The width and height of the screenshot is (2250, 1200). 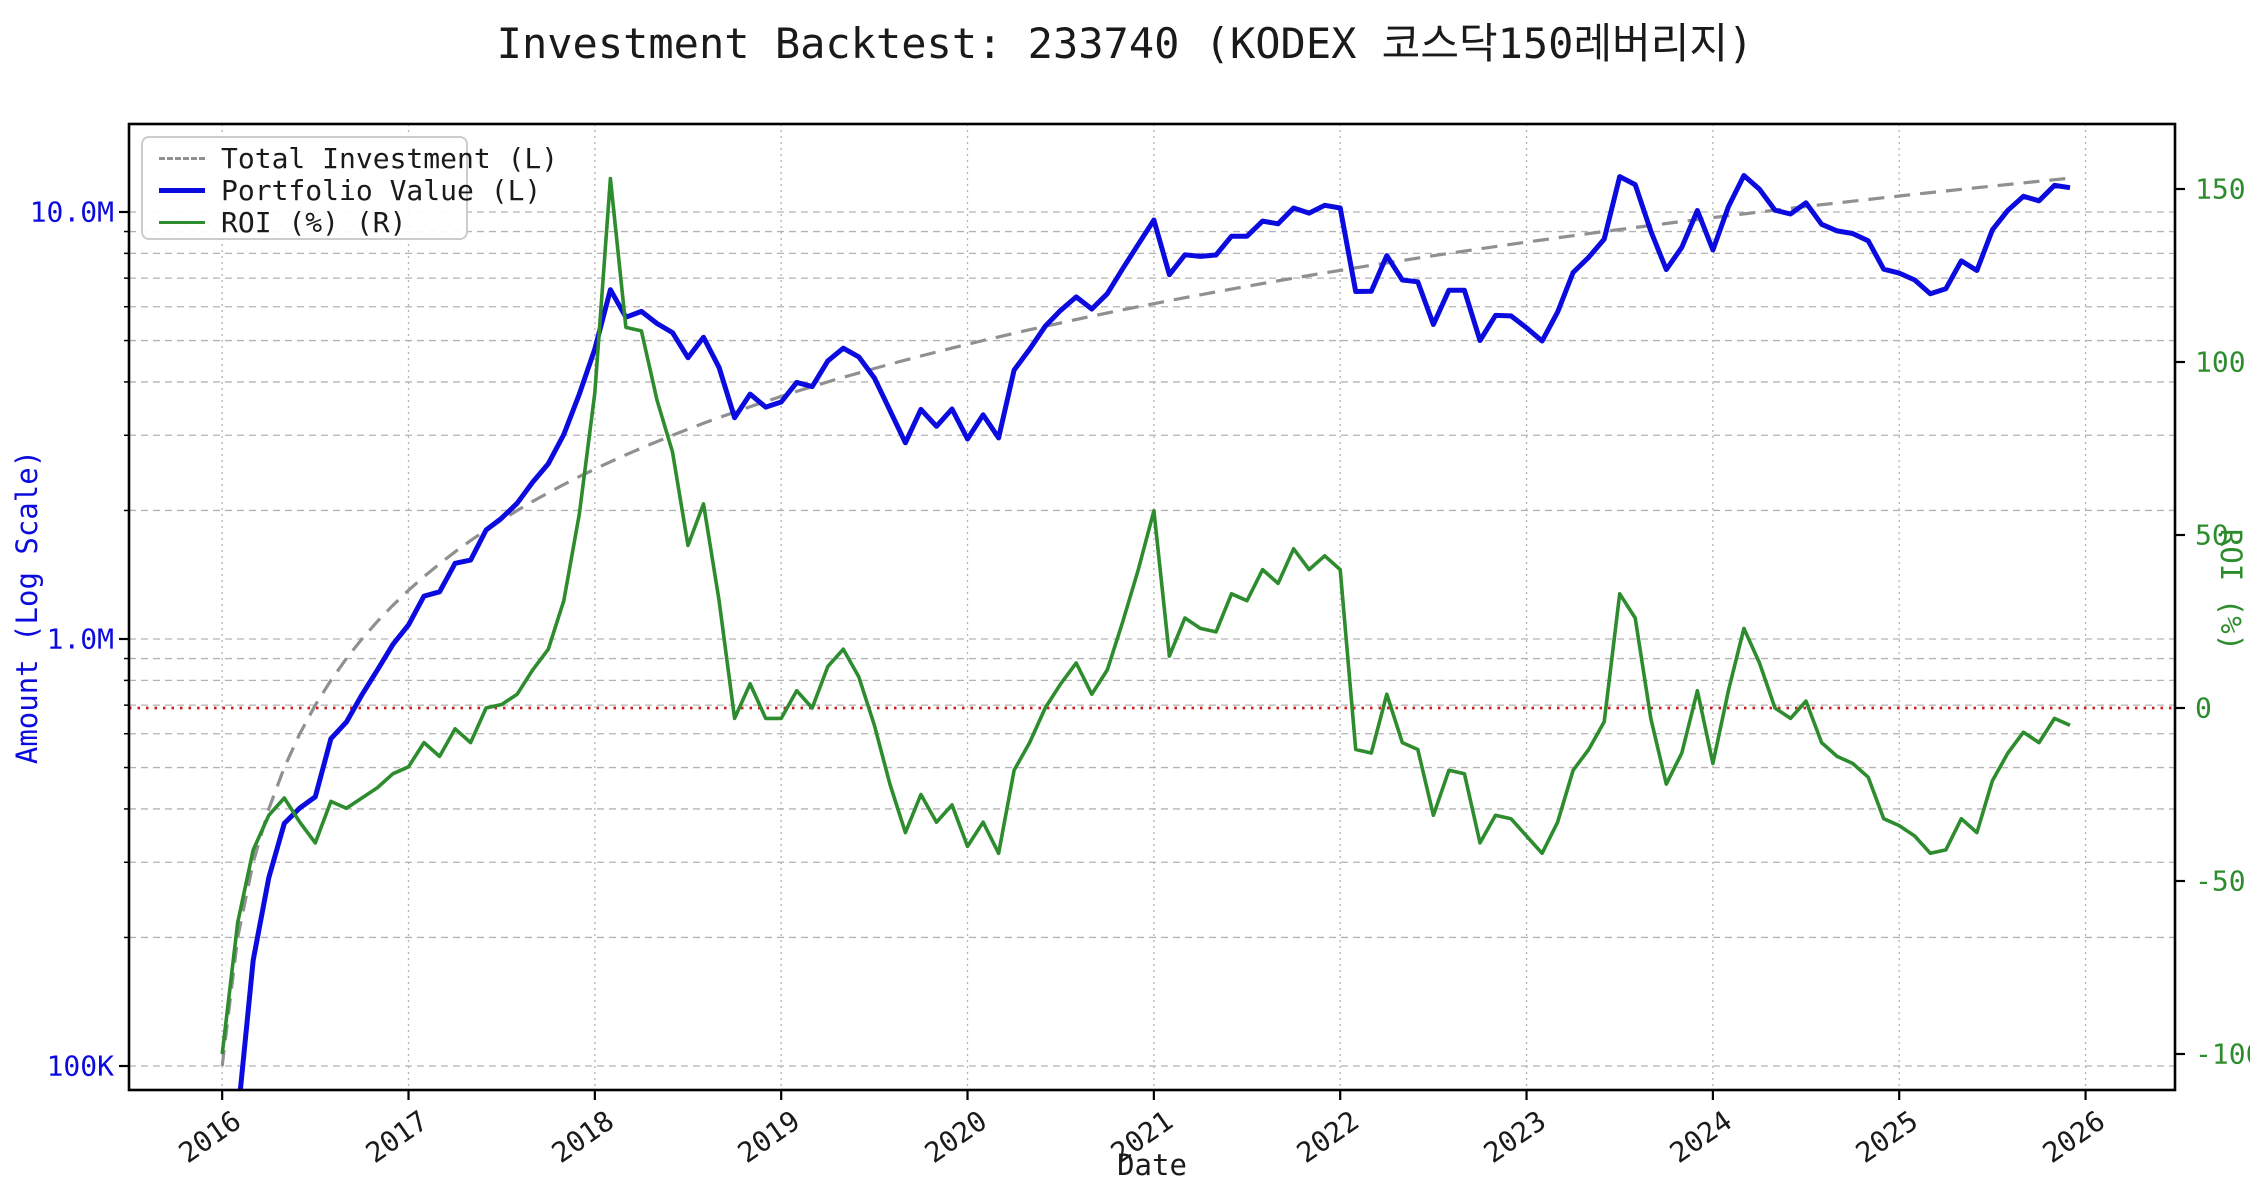 What do you see at coordinates (2222, 1054) in the screenshot?
I see `right-axis-tick-label: -100` at bounding box center [2222, 1054].